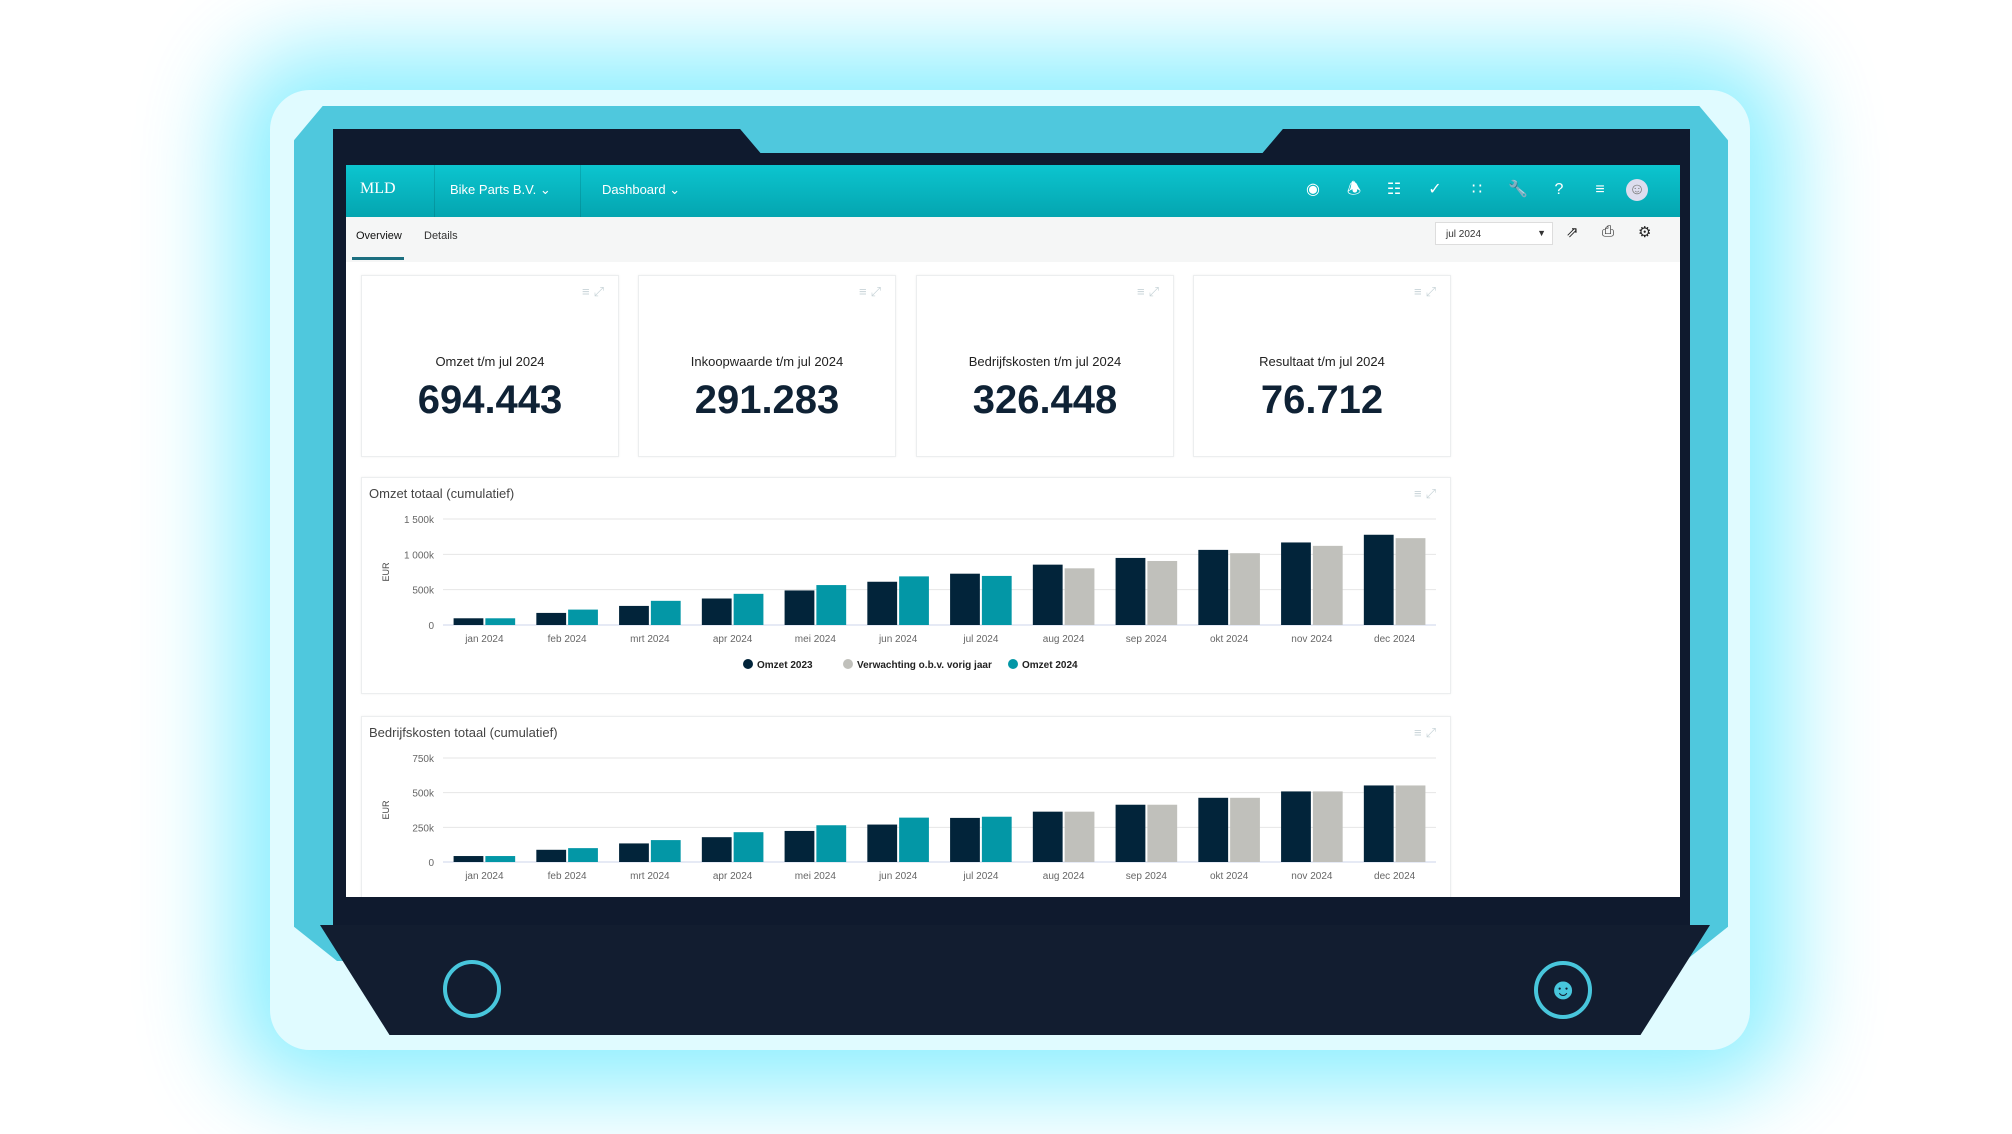 The image size is (2012, 1134). Describe the element at coordinates (1015, 980) in the screenshot. I see `frame-bottom-panel` at that location.